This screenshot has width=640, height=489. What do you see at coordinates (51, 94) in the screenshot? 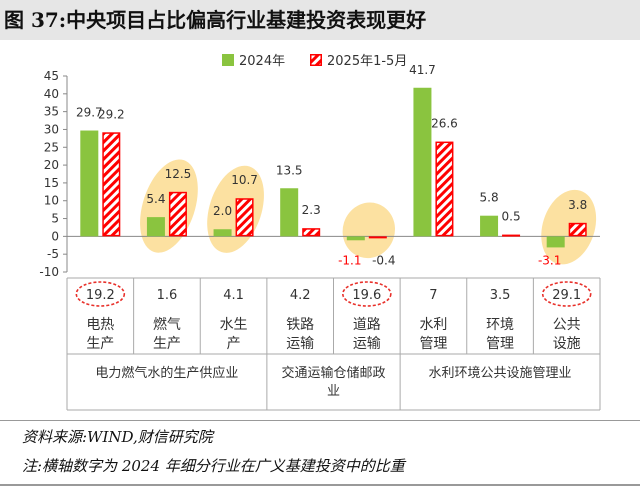
I see `y-tick-label: 40` at bounding box center [51, 94].